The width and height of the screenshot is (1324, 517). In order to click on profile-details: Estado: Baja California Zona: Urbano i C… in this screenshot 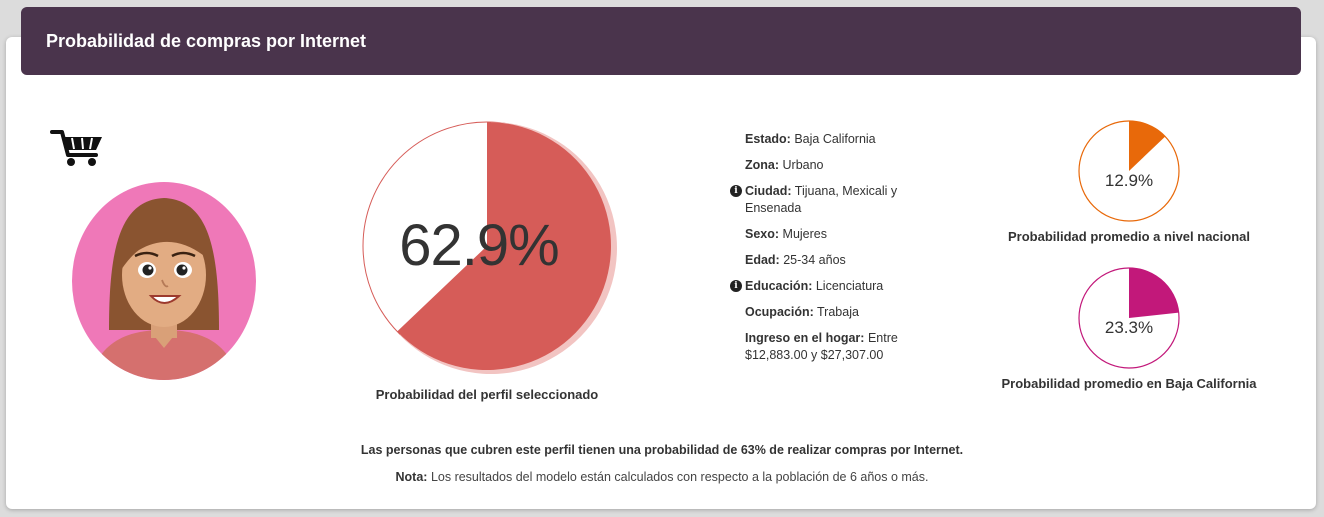, I will do `click(828, 252)`.